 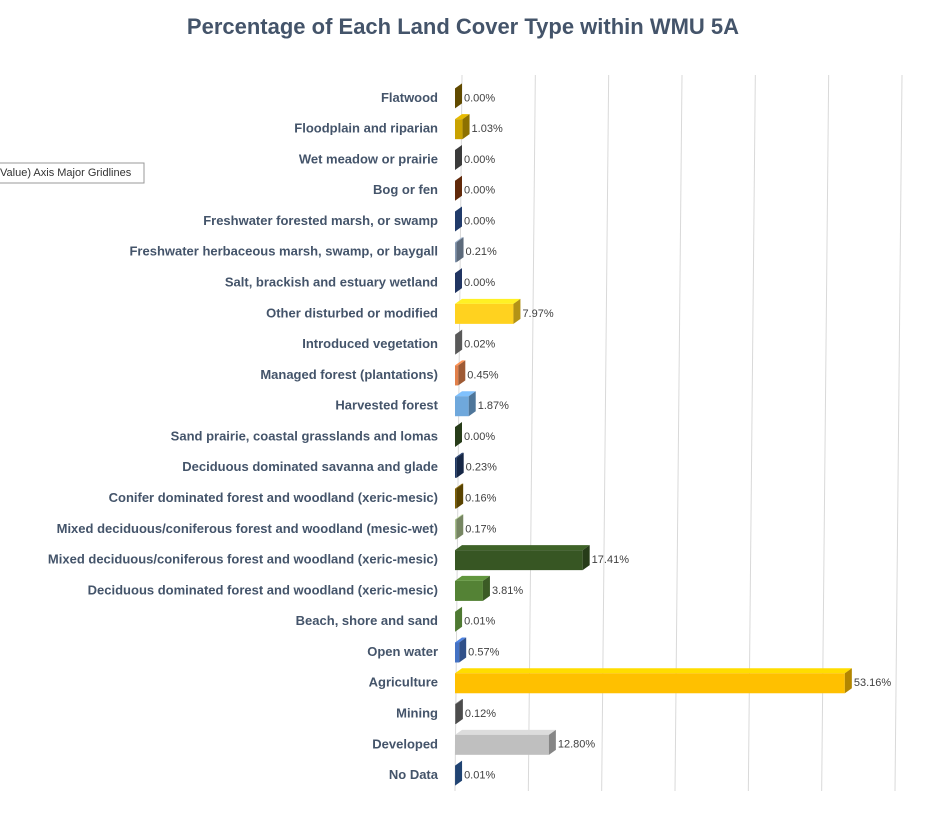 I want to click on value-label: 17.41%, so click(x=611, y=560).